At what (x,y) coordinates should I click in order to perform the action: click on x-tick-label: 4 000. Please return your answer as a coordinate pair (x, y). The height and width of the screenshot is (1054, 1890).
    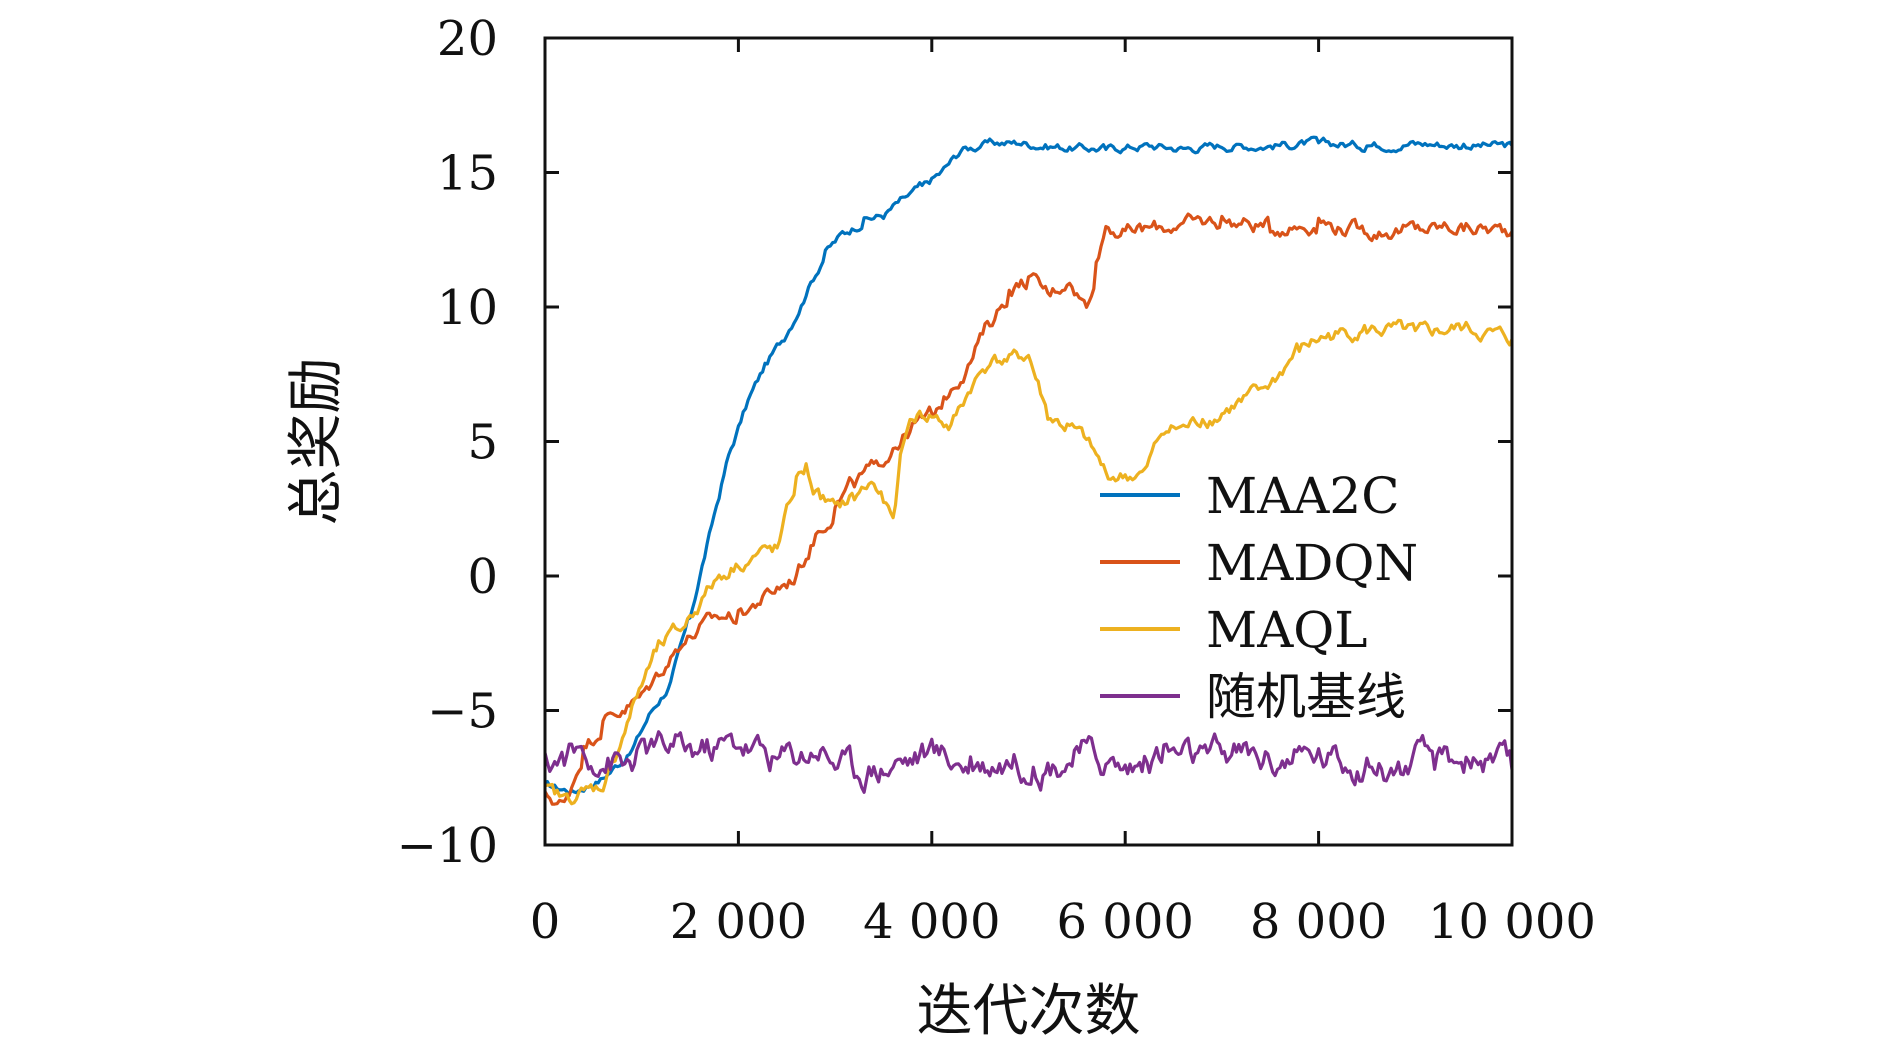
    Looking at the image, I should click on (931, 922).